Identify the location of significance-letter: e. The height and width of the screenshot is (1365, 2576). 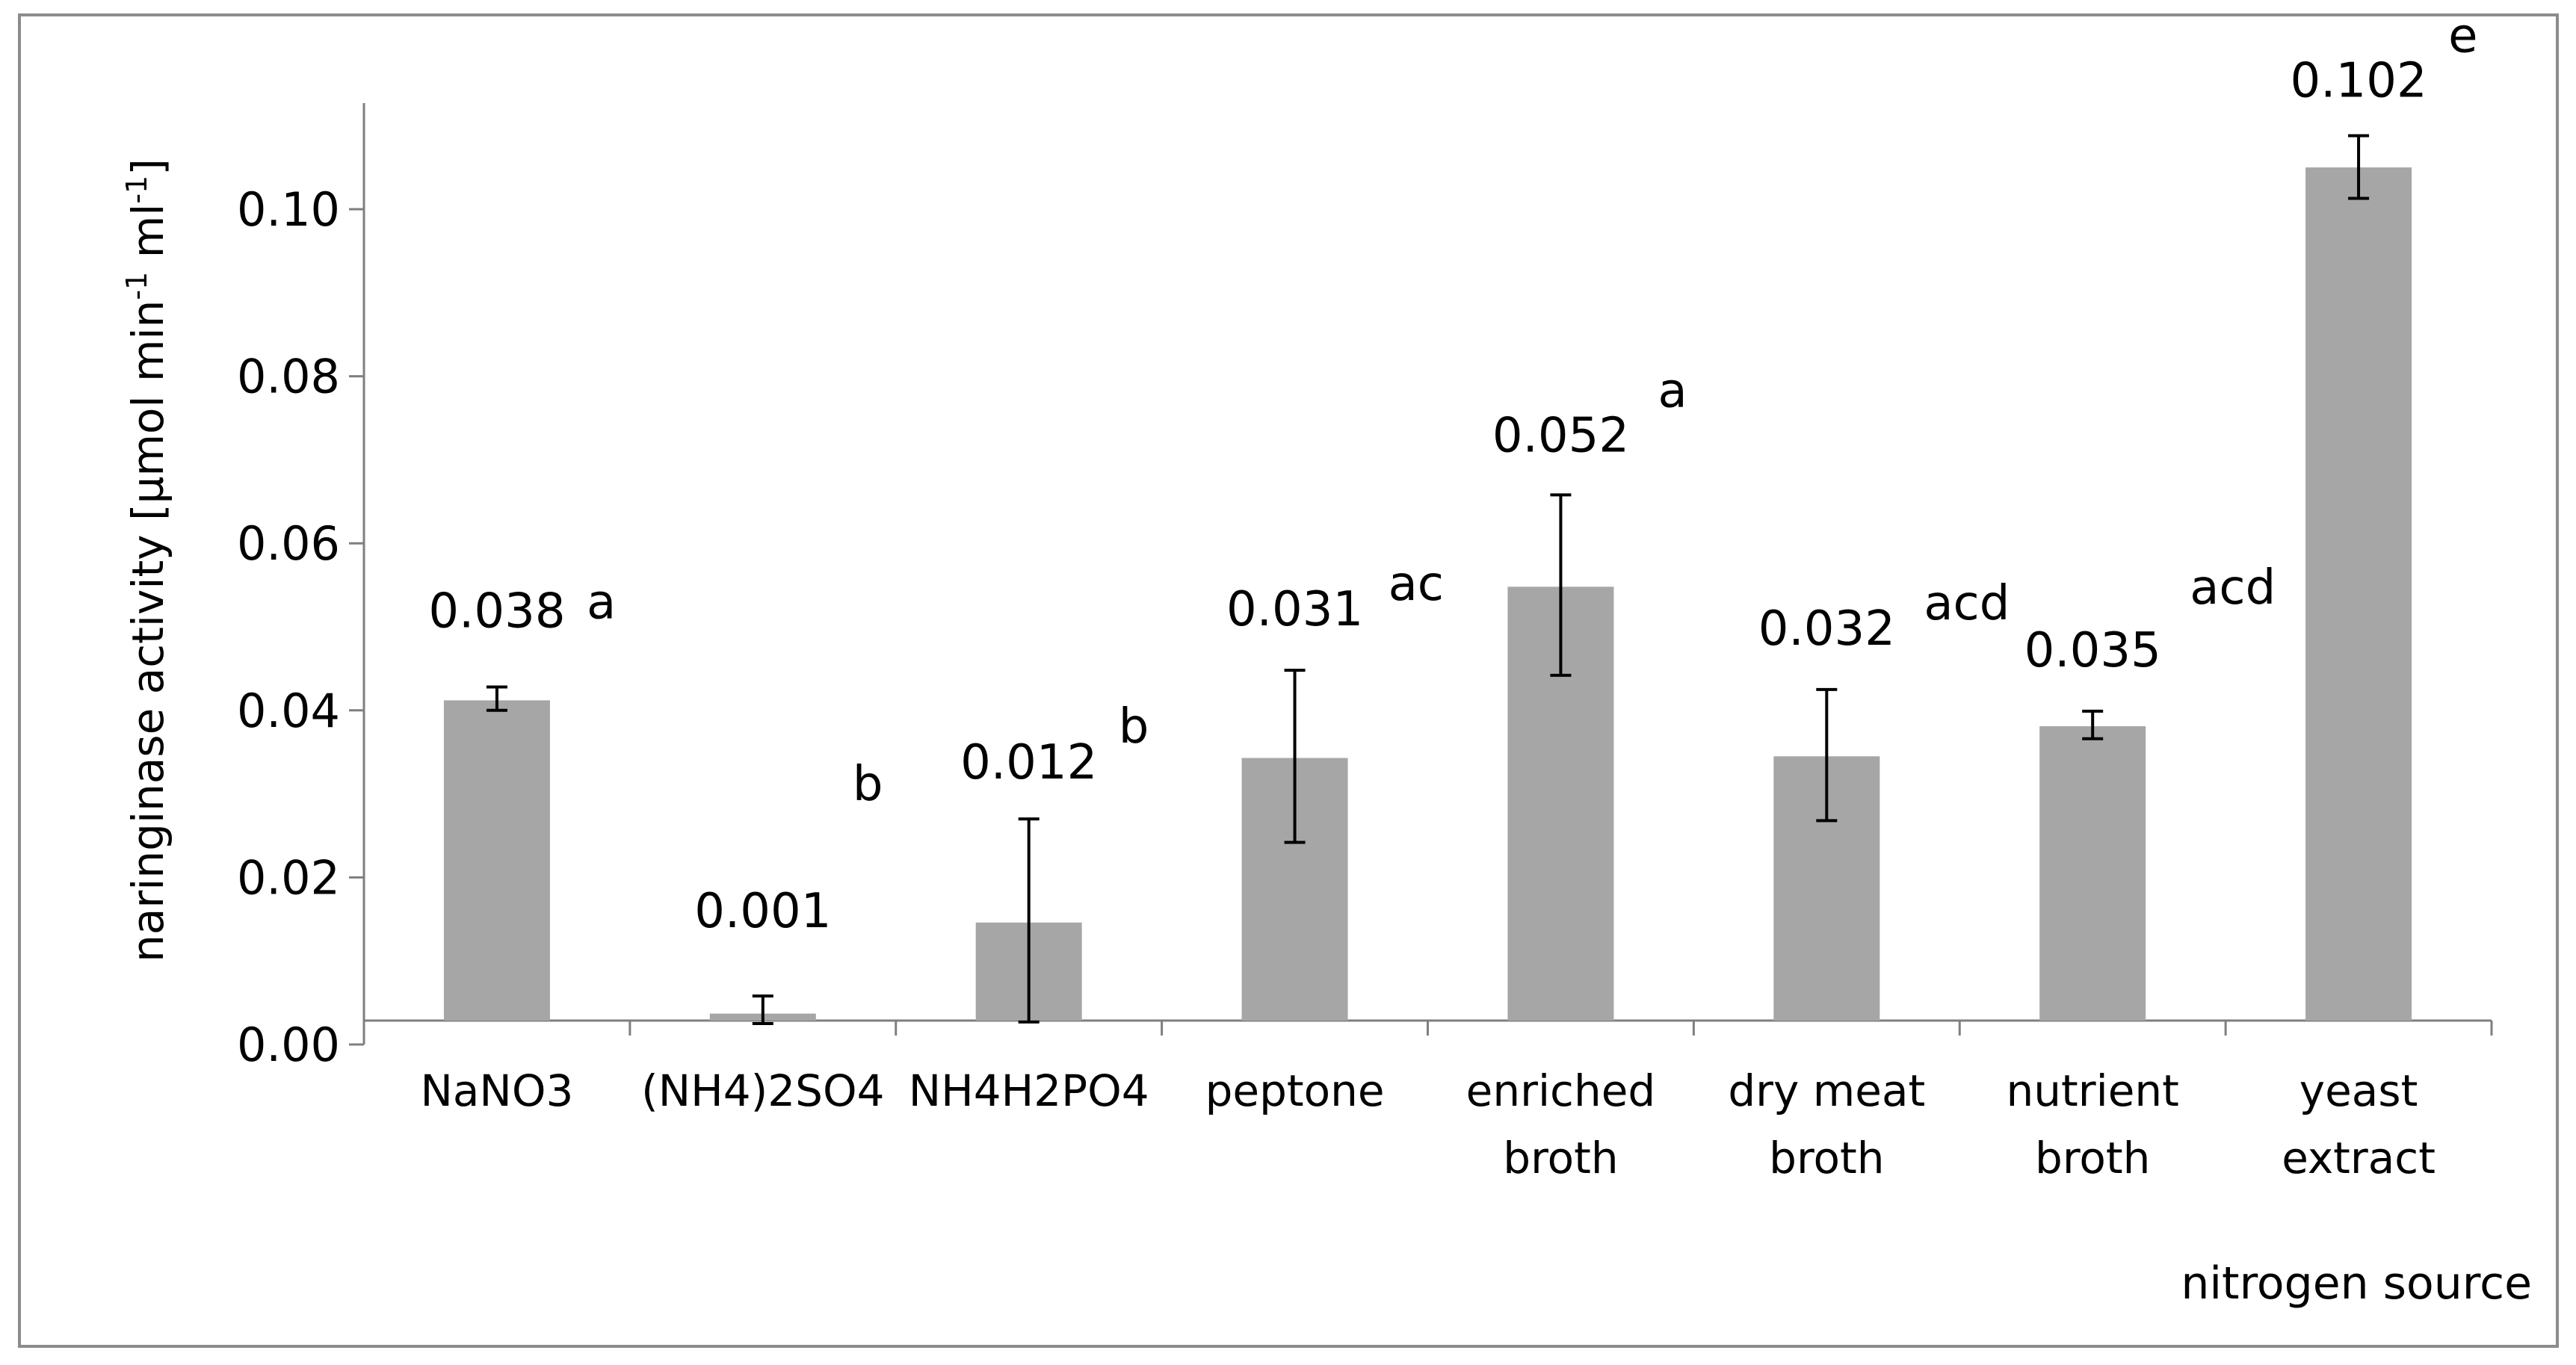
(2463, 36).